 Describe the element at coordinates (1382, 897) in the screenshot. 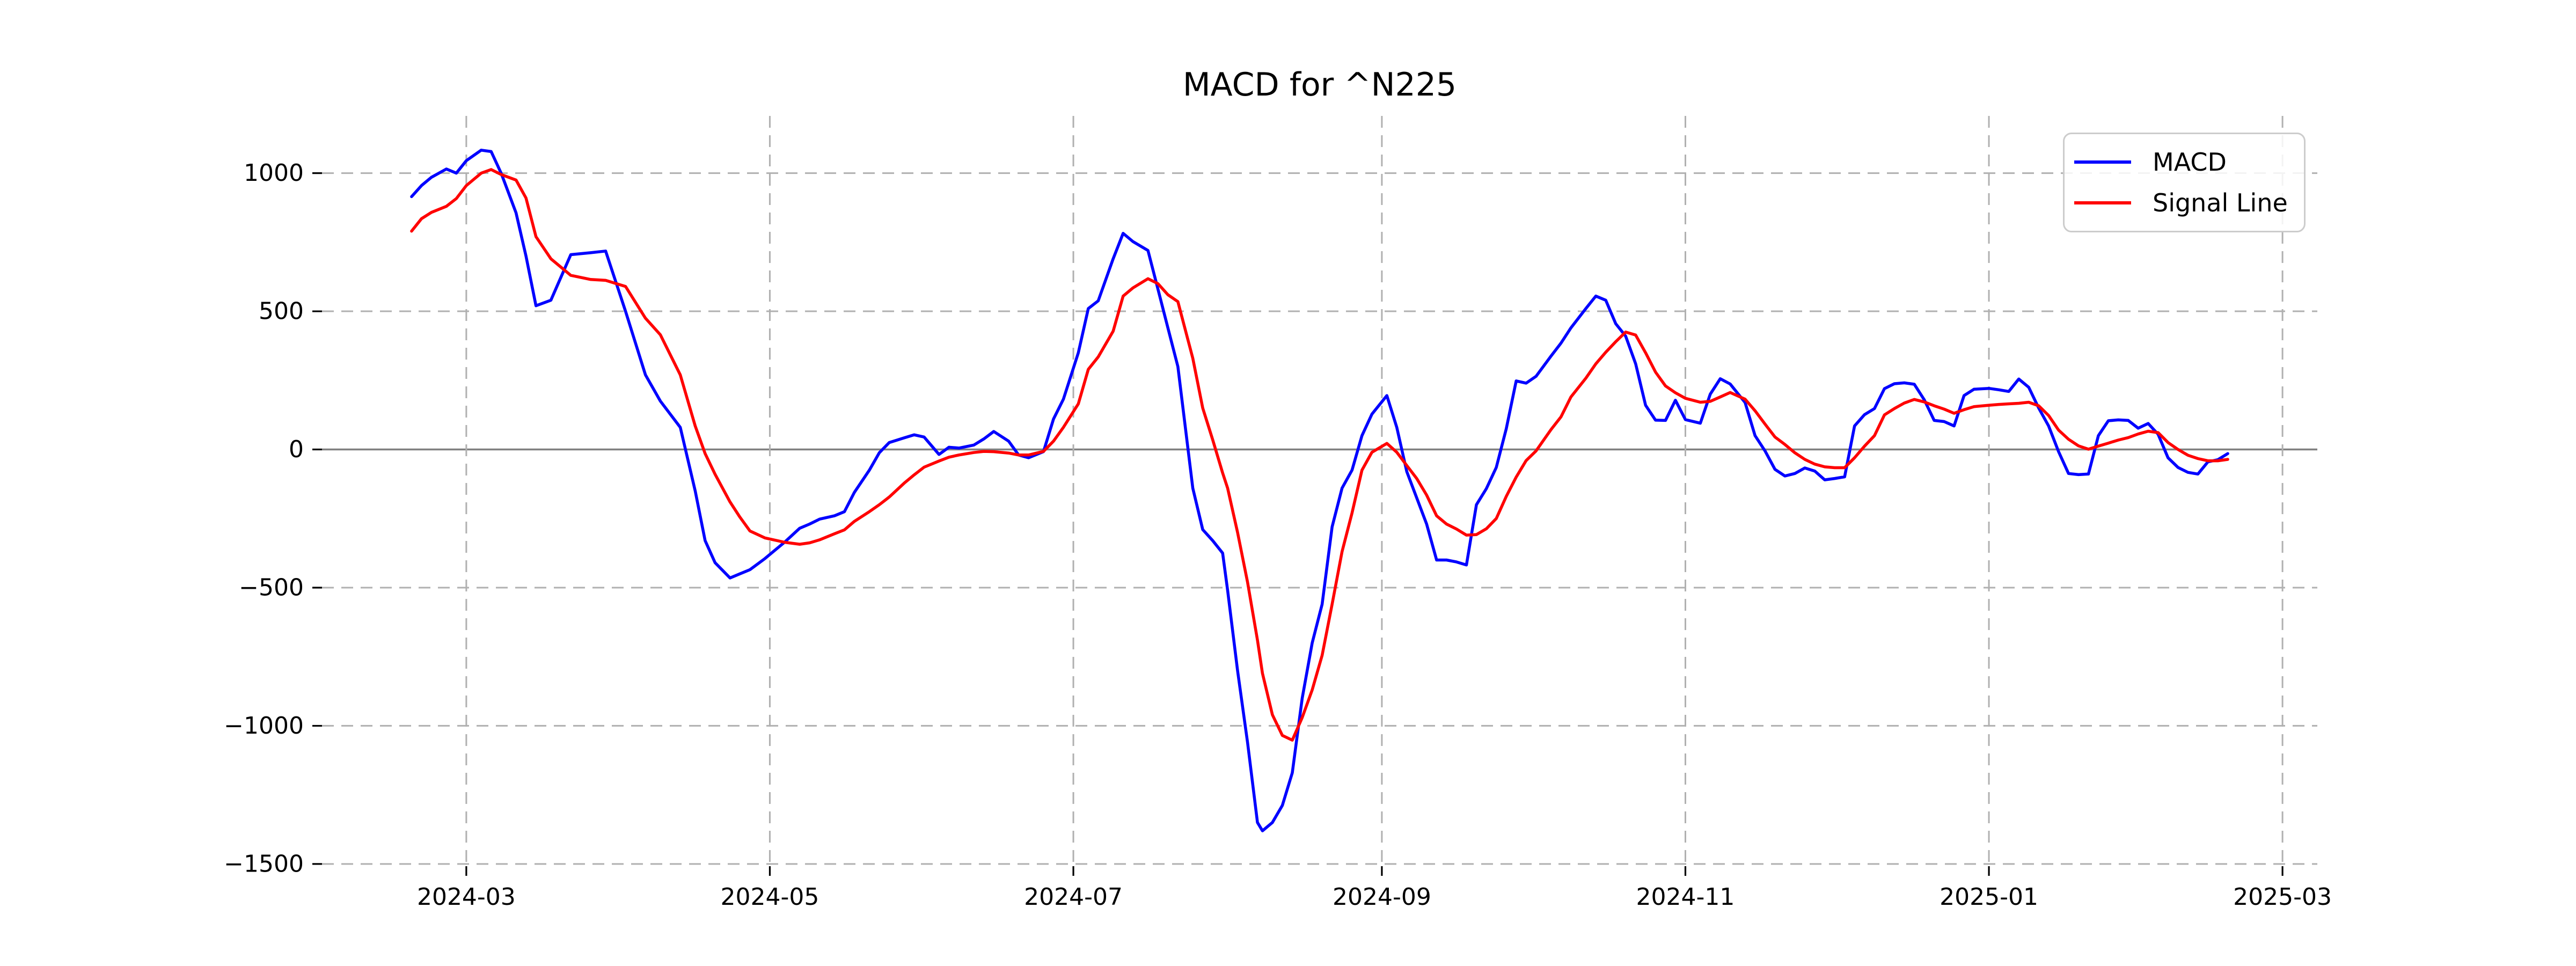

I see `x-tick-label: 2024-09` at that location.